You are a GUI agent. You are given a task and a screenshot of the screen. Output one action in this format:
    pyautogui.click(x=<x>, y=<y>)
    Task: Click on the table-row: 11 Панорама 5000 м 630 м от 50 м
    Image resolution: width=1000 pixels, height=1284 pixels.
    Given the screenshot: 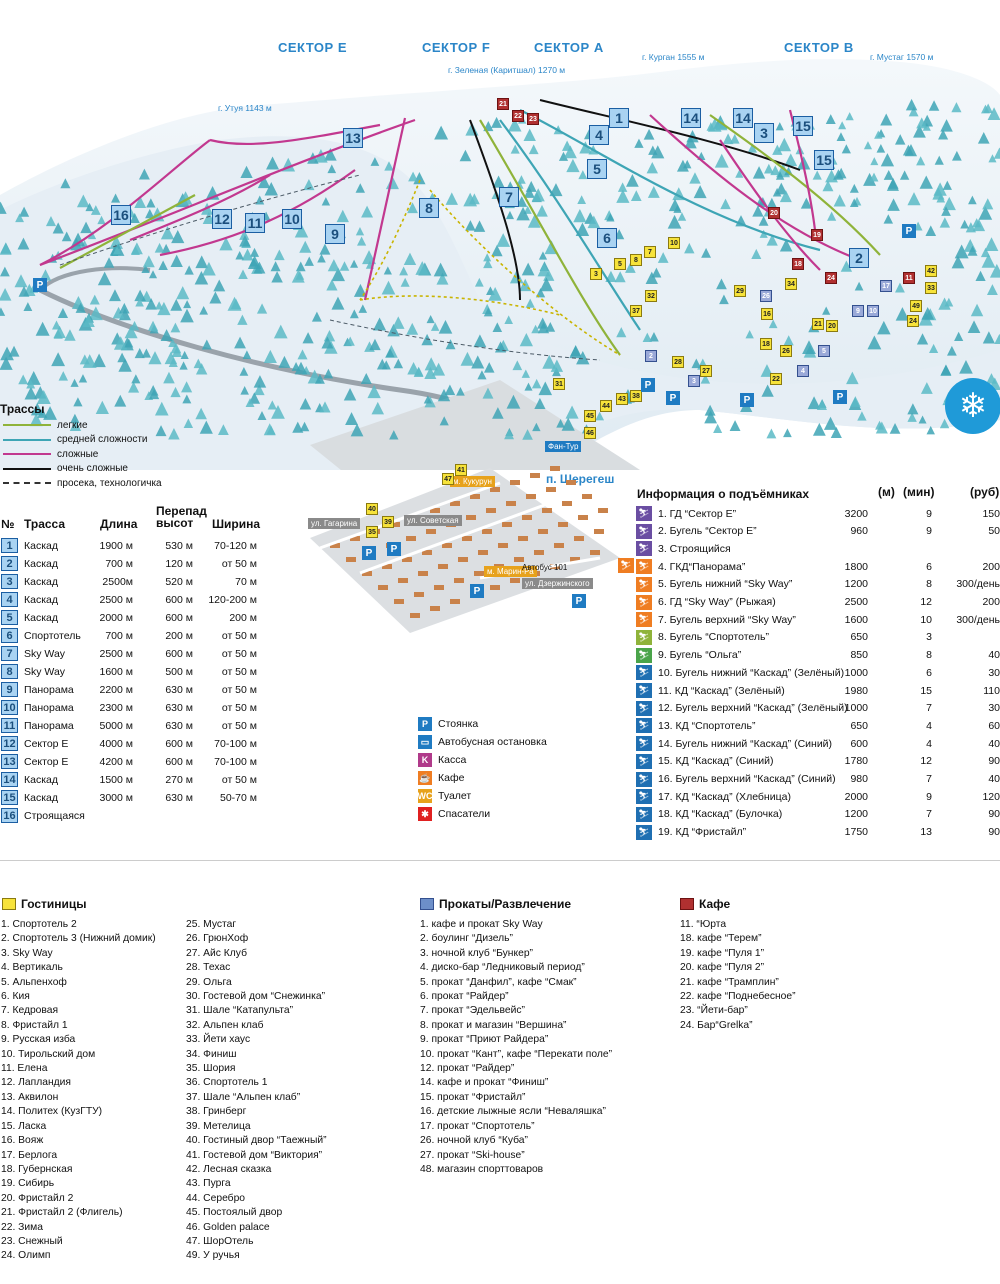 What is the action you would take?
    pyautogui.click(x=135, y=725)
    